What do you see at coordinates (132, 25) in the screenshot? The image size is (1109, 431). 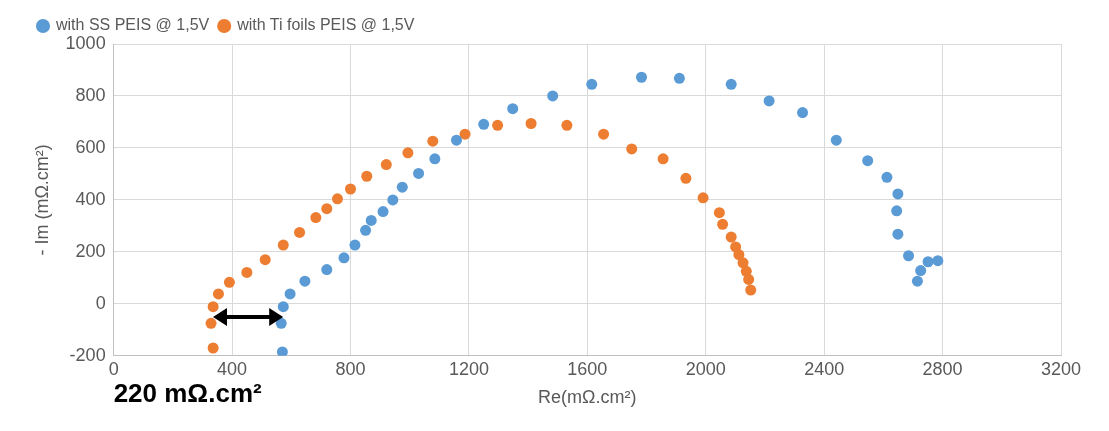 I see `legend-label: with SS PEIS @ 1,5V` at bounding box center [132, 25].